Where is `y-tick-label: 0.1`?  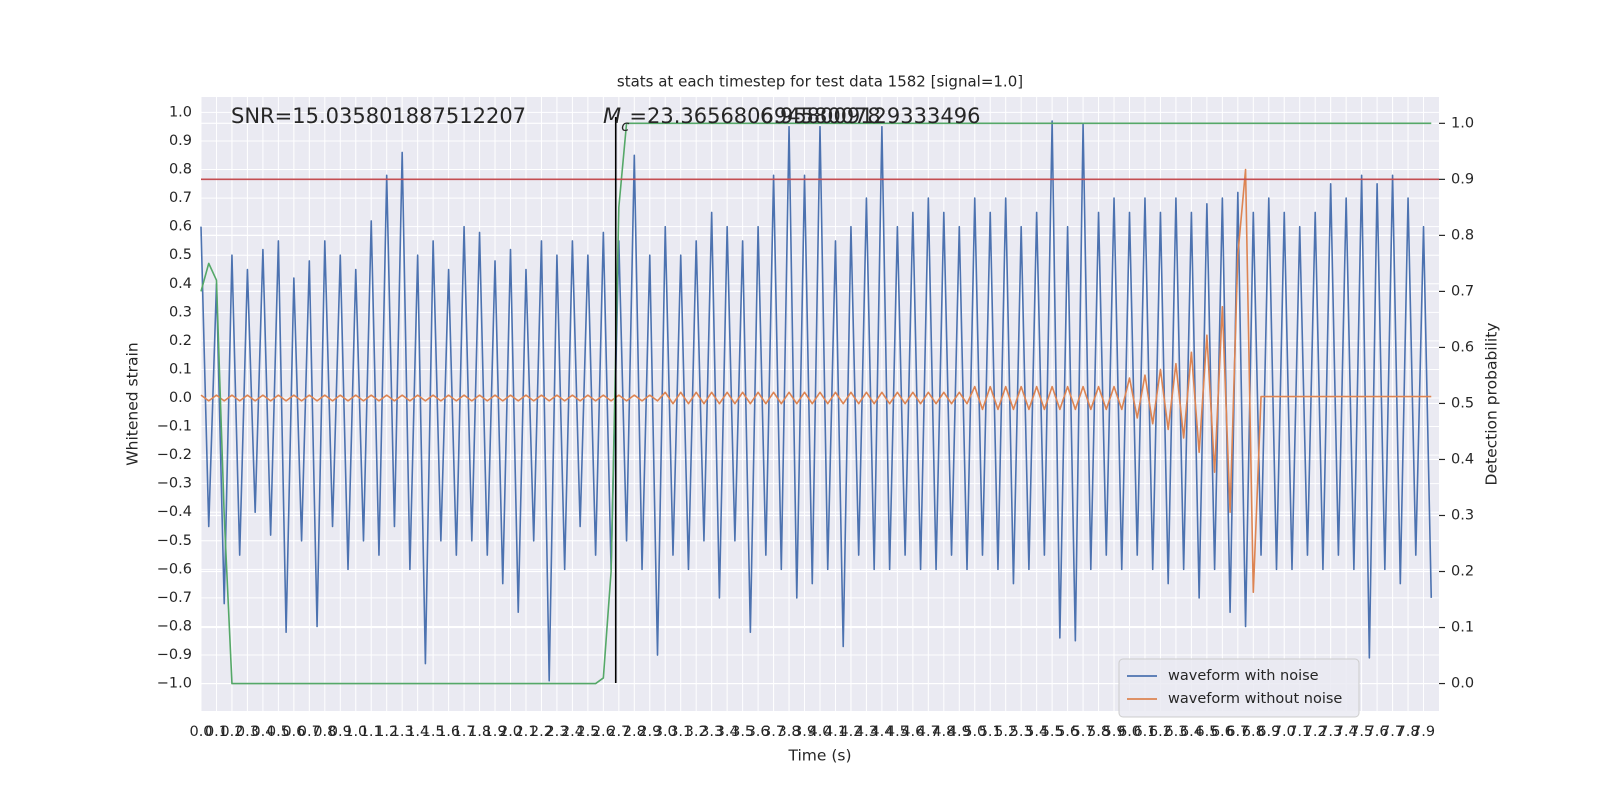 y-tick-label: 0.1 is located at coordinates (180, 369).